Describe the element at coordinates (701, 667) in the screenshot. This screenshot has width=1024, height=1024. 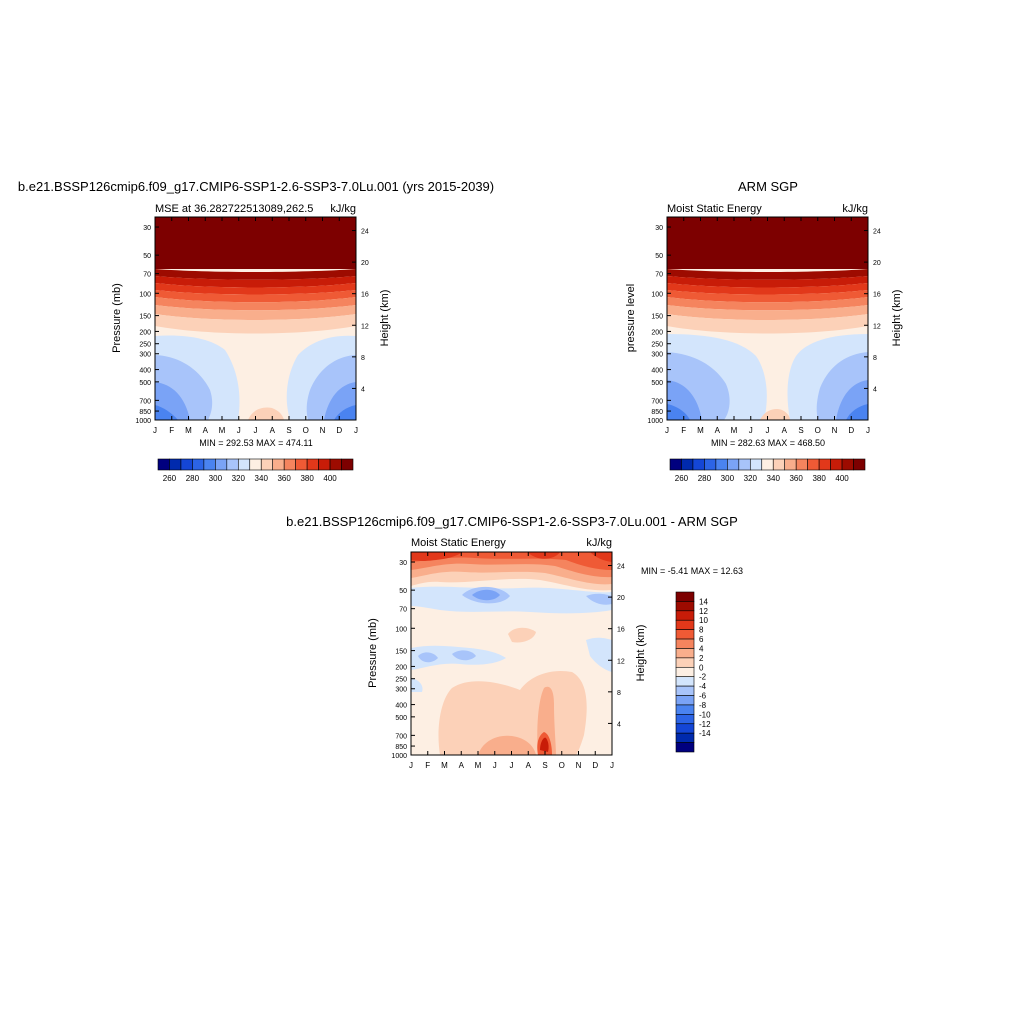
I see `colorbar-label: 0` at that location.